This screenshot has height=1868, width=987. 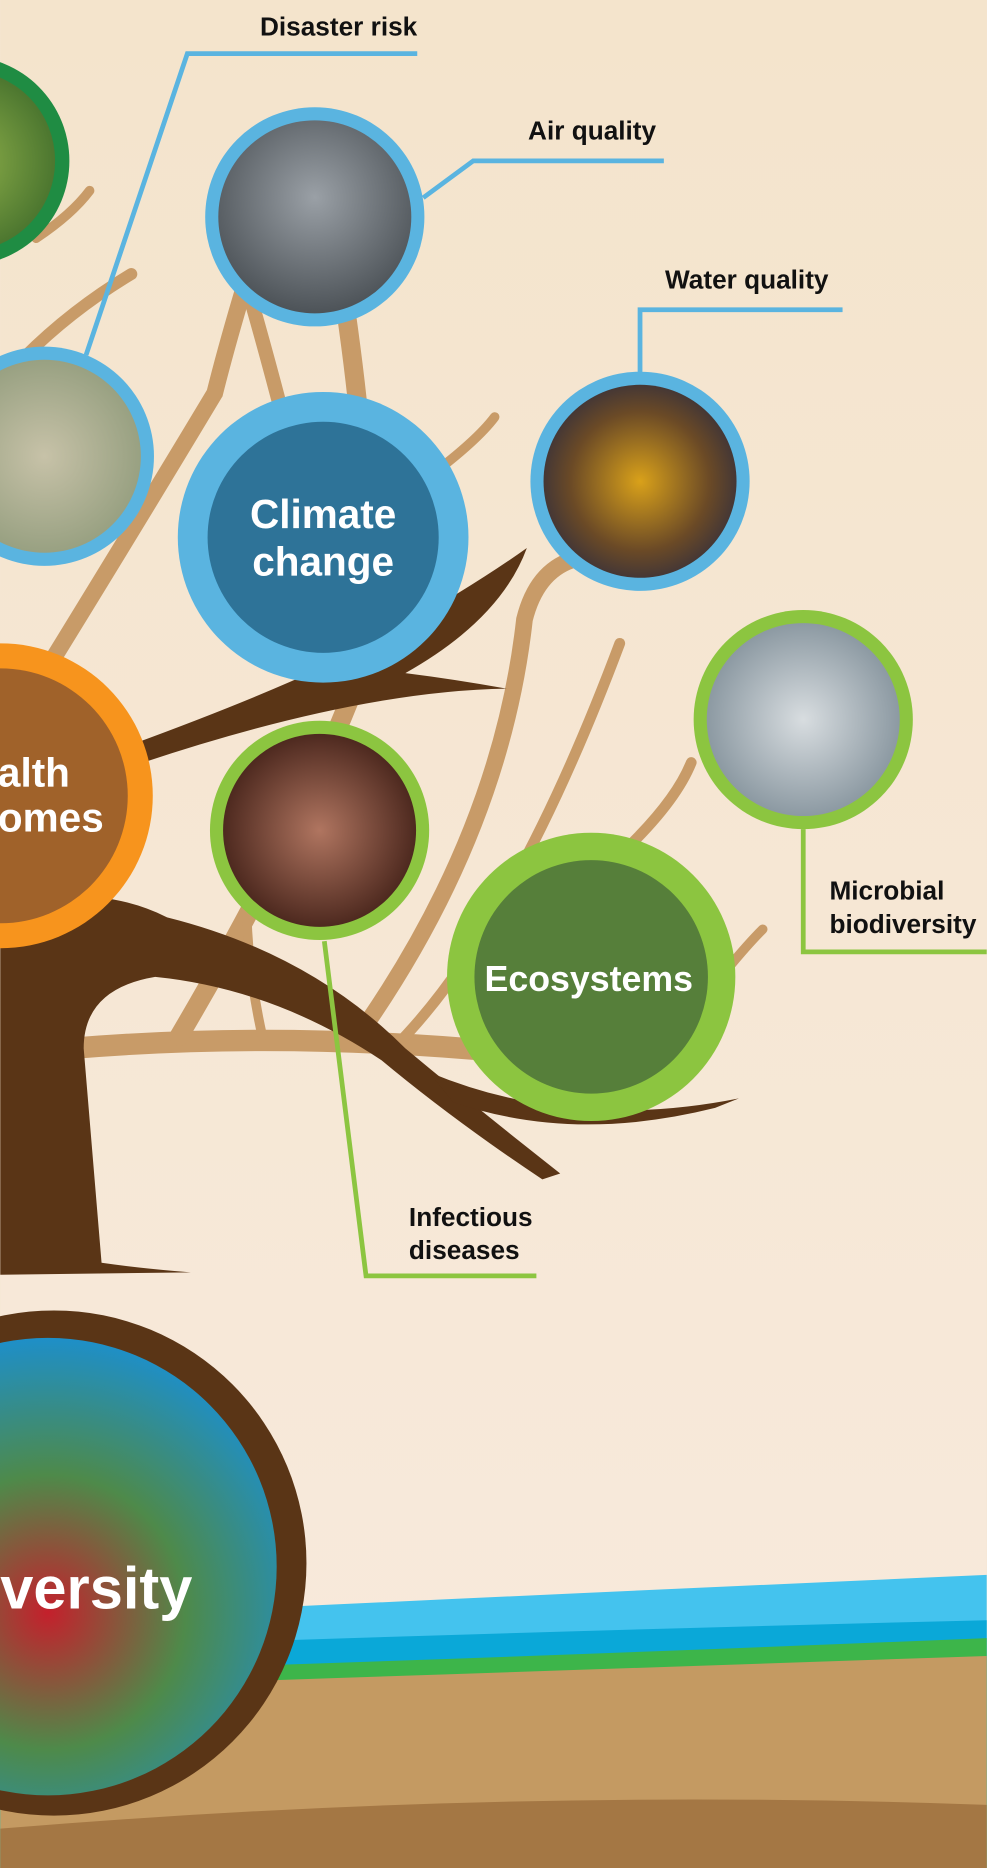 I want to click on hub-label: change, so click(x=323, y=561).